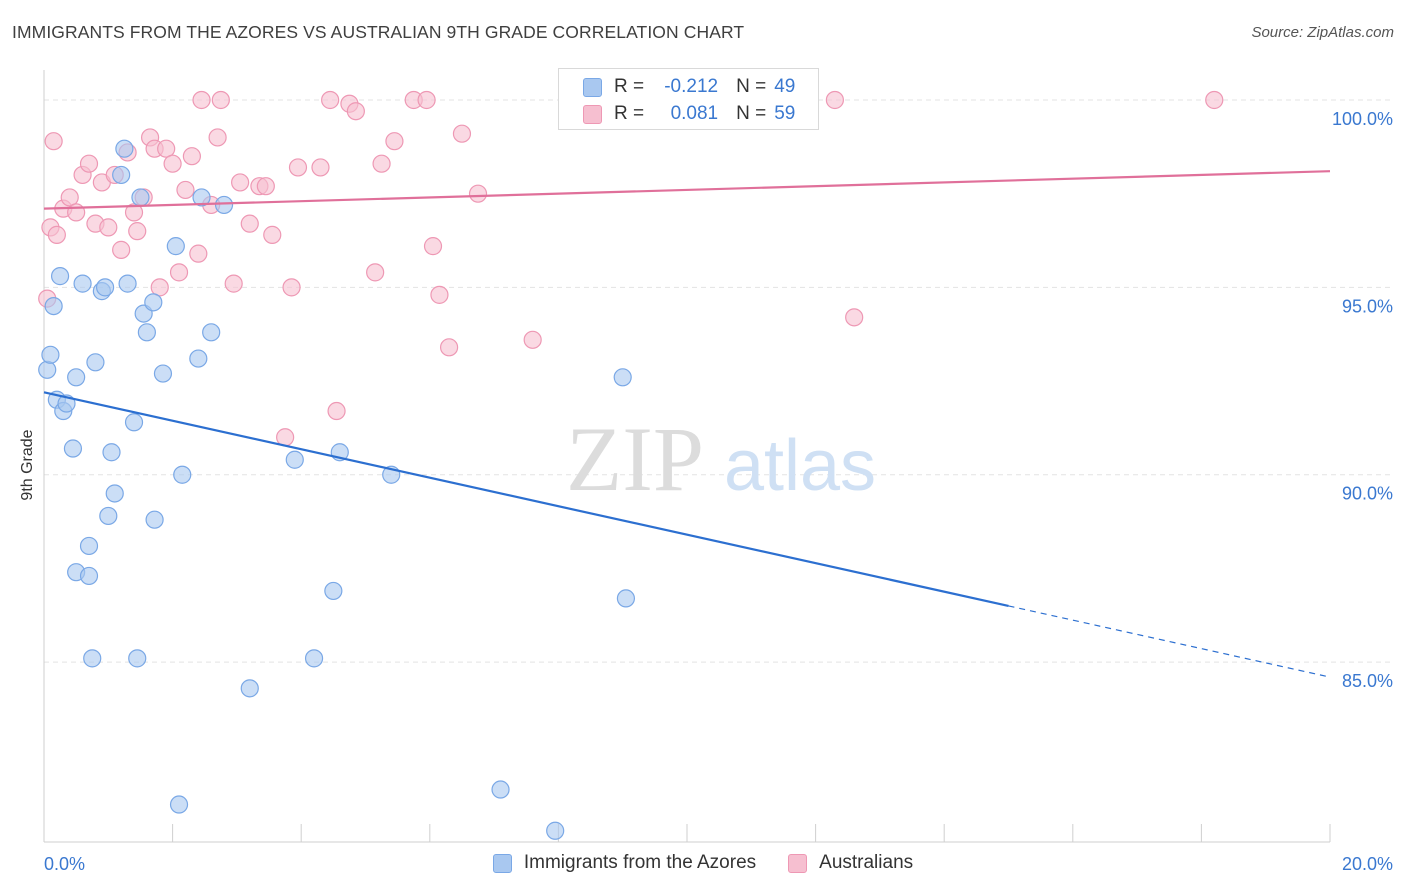  What do you see at coordinates (1169, 641) in the screenshot?
I see `trend-extension-azores` at bounding box center [1169, 641].